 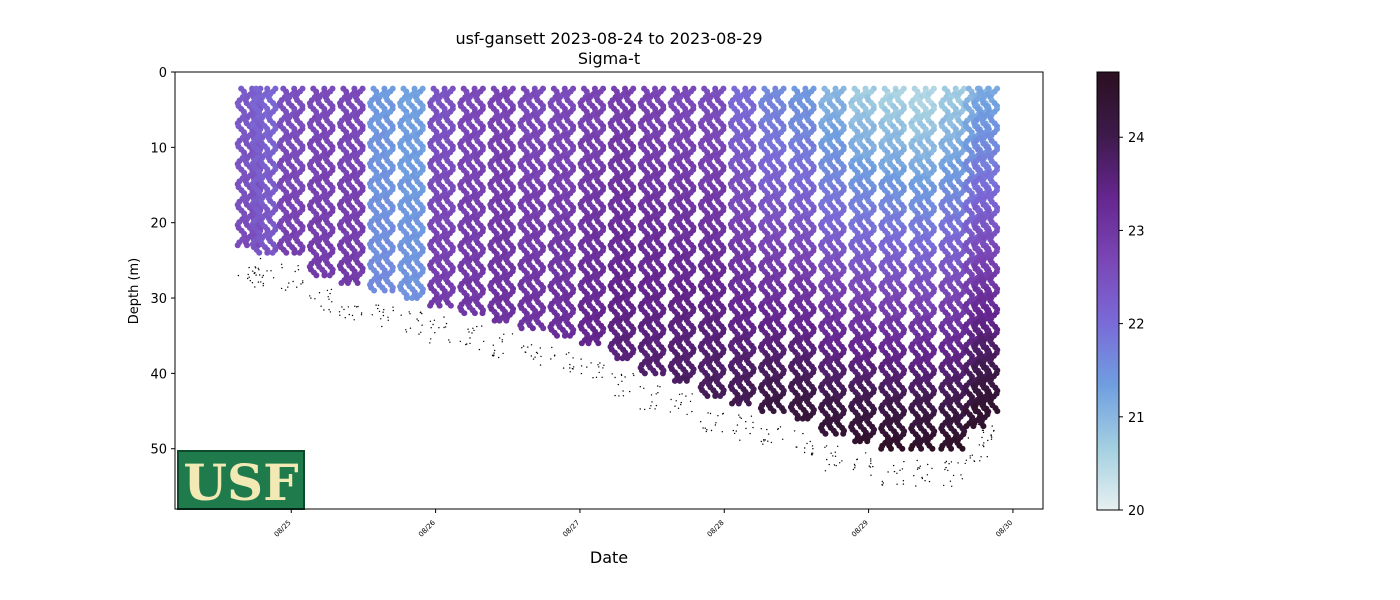 I want to click on chart-subtitle: Sigma-t, so click(x=609, y=58).